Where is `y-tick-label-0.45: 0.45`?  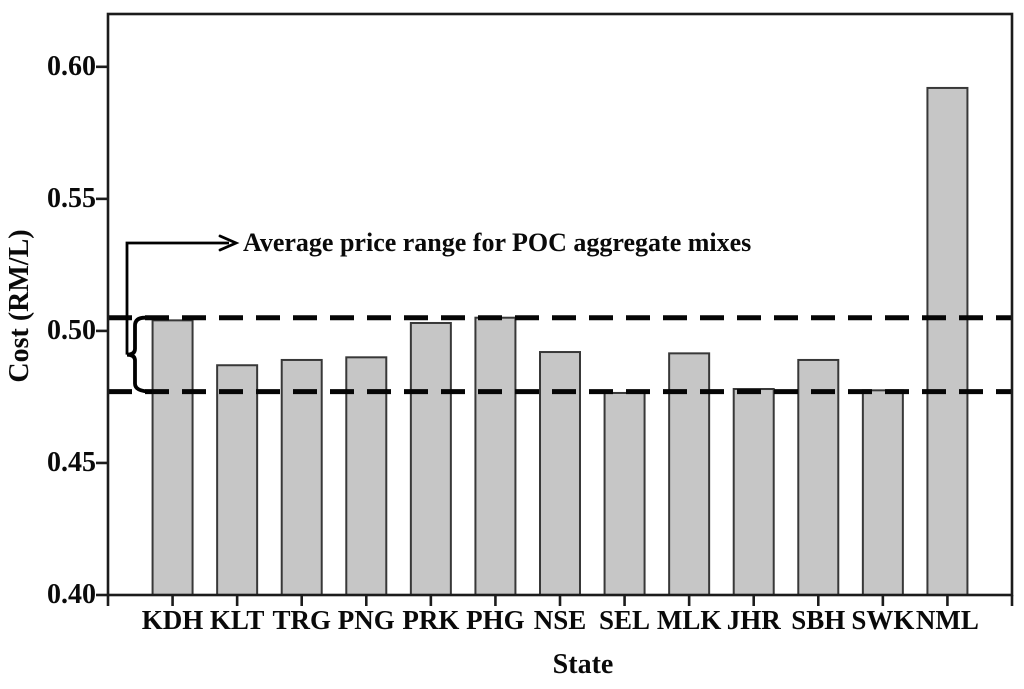
y-tick-label-0.45: 0.45 is located at coordinates (71, 462).